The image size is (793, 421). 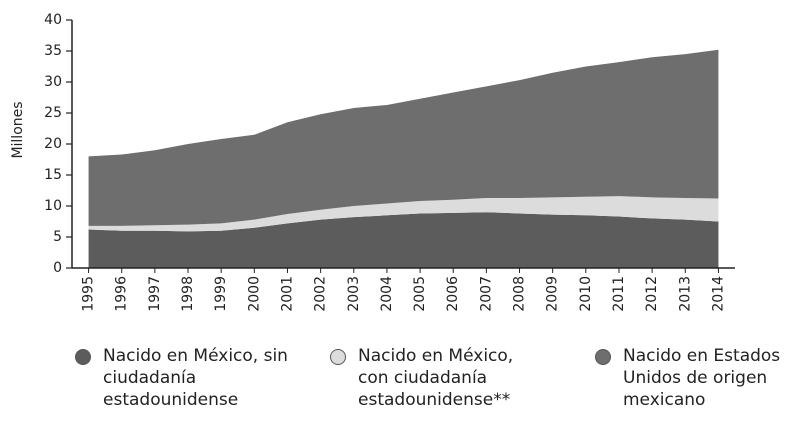 What do you see at coordinates (354, 294) in the screenshot?
I see `x-tick-label: 2003` at bounding box center [354, 294].